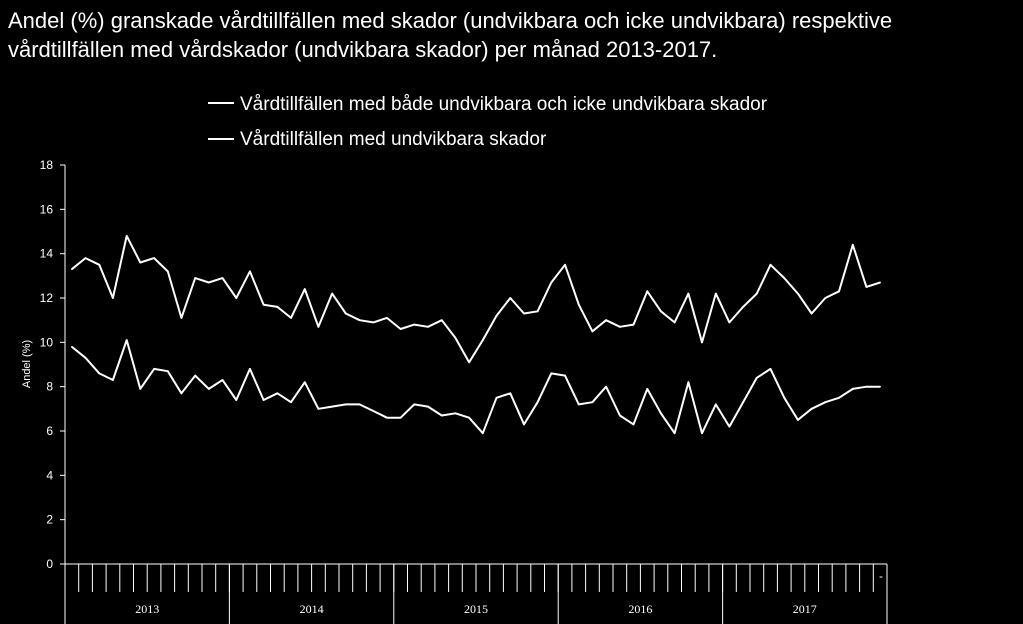 The height and width of the screenshot is (624, 1023). What do you see at coordinates (640, 609) in the screenshot?
I see `x-year-label: 2016` at bounding box center [640, 609].